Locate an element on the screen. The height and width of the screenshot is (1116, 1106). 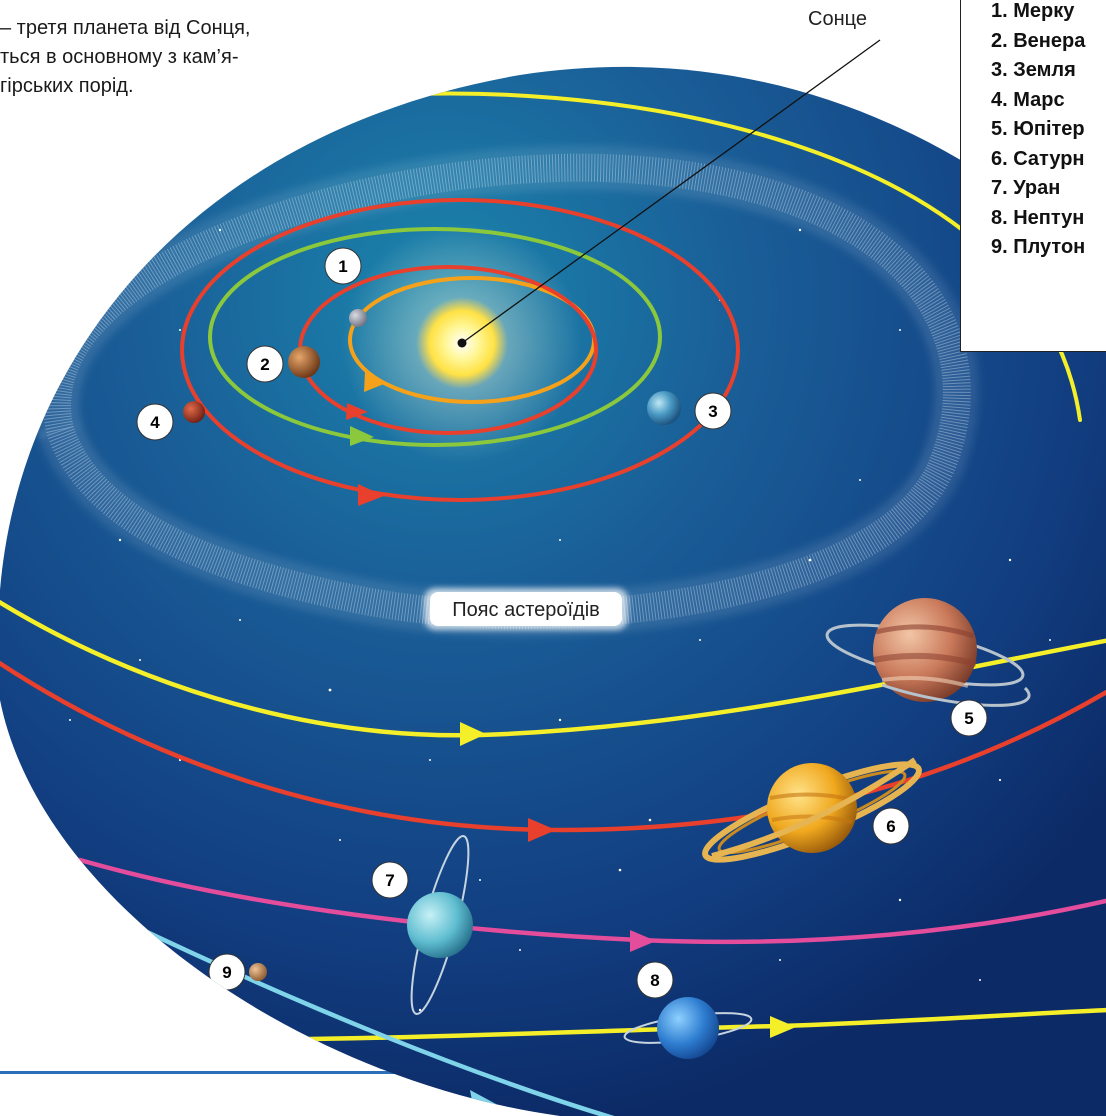
svg-text: 1 is located at coordinates (342, 266).